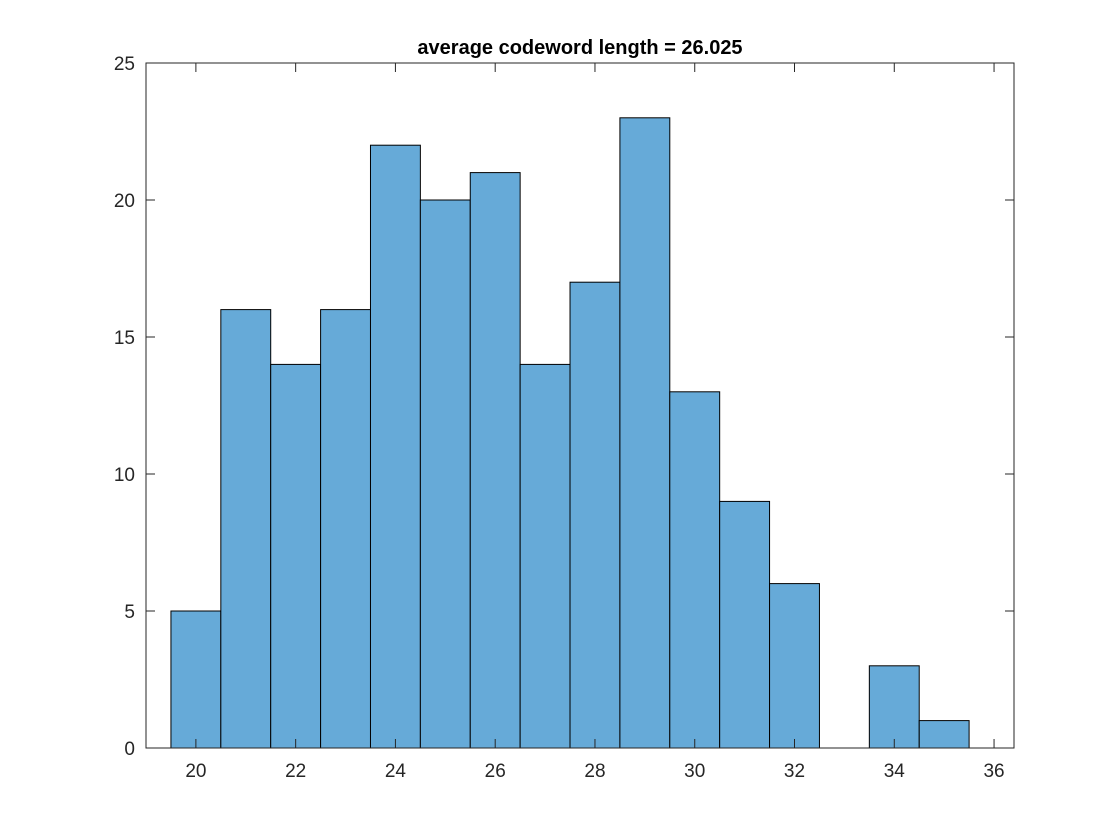  What do you see at coordinates (124, 475) in the screenshot?
I see `y-tick-label: 10` at bounding box center [124, 475].